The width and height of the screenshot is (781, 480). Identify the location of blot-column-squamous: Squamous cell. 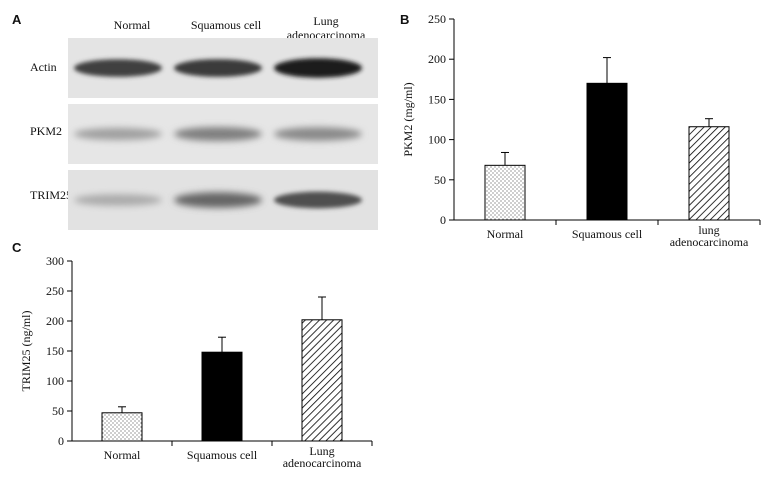
(226, 25).